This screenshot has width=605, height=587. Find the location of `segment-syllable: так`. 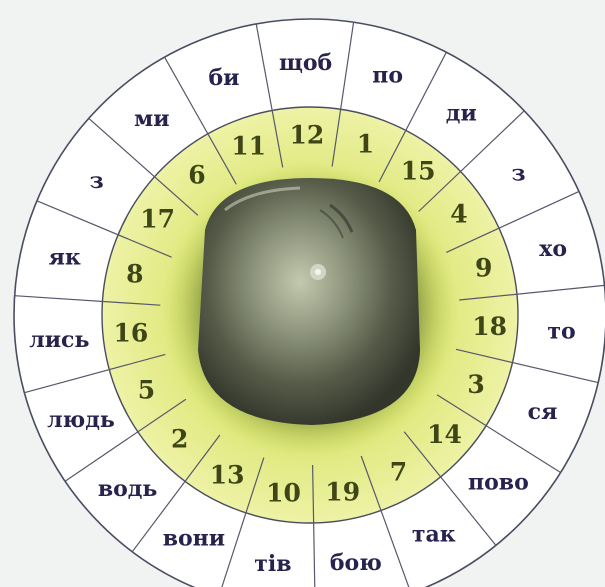

segment-syllable: так is located at coordinates (434, 535).